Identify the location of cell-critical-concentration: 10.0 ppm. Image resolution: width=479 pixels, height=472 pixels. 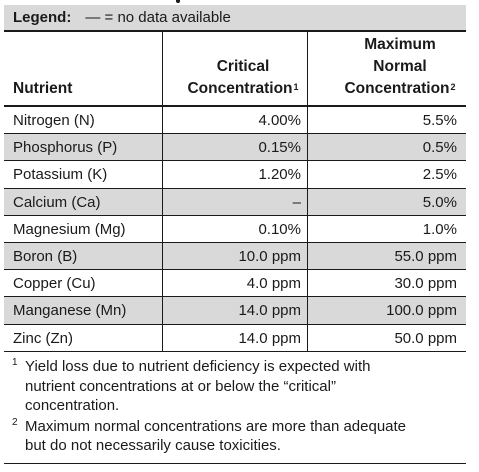
(269, 256).